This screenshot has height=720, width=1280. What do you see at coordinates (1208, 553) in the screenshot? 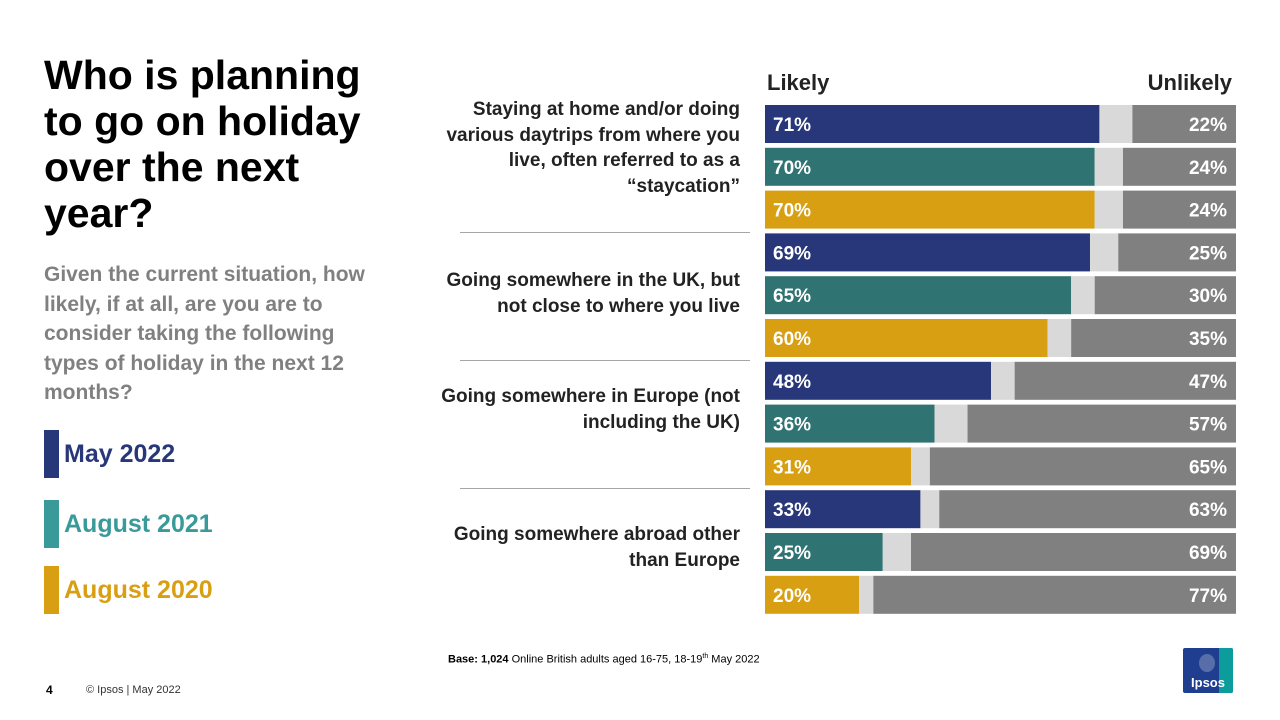
I see `data-label-unlikely: 69%` at bounding box center [1208, 553].